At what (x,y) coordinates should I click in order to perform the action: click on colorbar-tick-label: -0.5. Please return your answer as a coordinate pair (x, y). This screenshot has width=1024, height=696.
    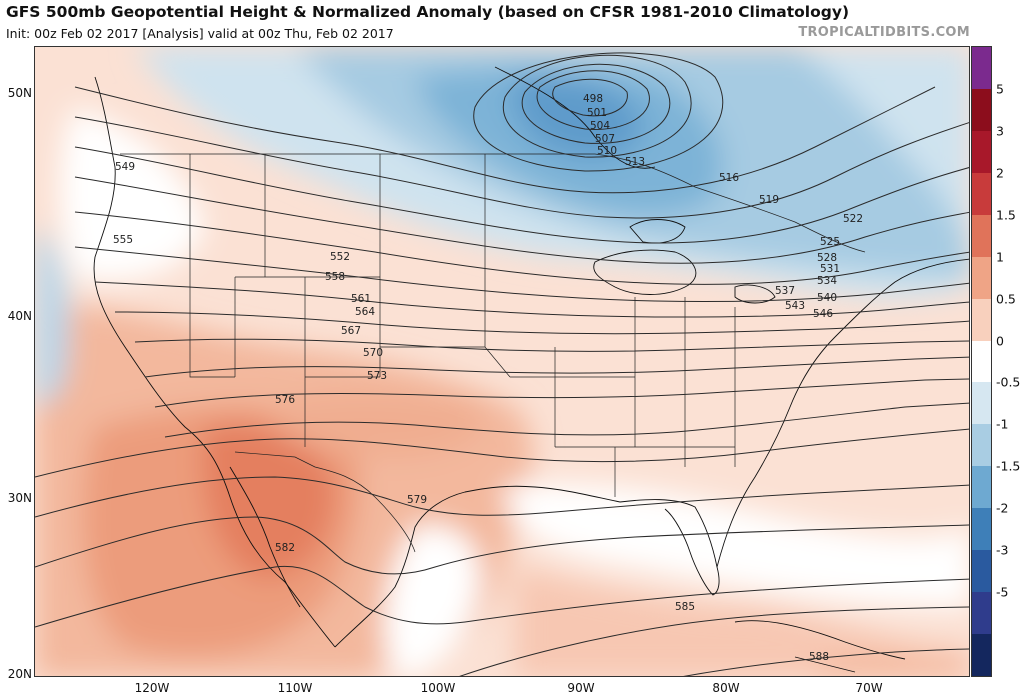
    Looking at the image, I should click on (1008, 382).